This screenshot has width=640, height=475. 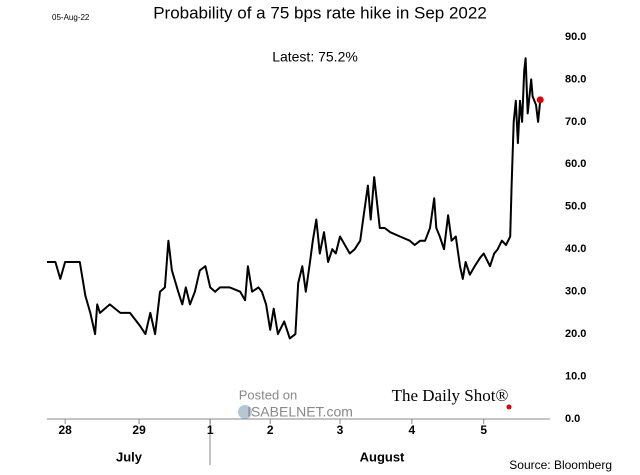 What do you see at coordinates (540, 100) in the screenshot?
I see `latest-point` at bounding box center [540, 100].